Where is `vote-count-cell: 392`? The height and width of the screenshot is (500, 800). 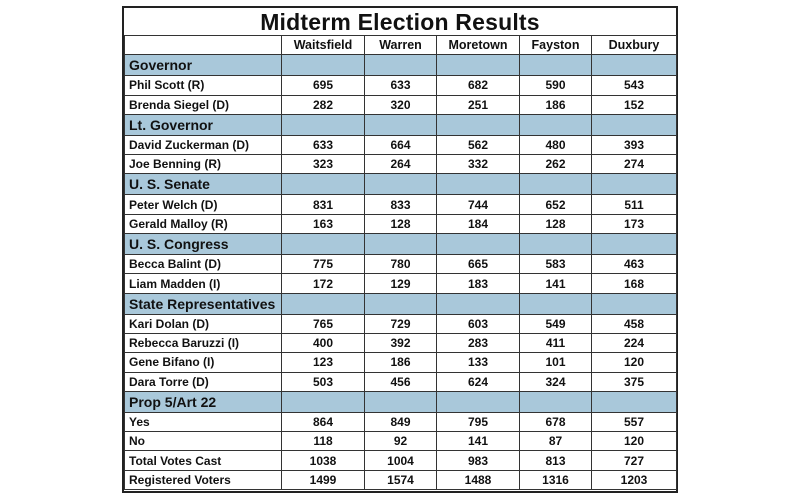
vote-count-cell: 392 is located at coordinates (400, 343).